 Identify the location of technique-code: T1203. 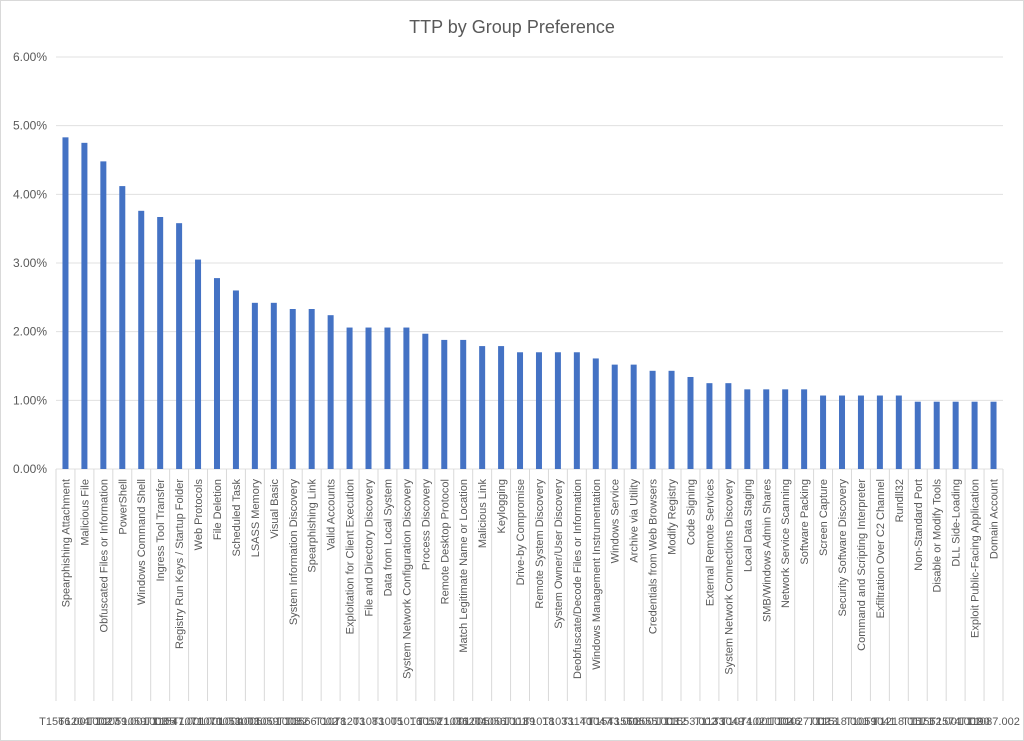
(349, 722).